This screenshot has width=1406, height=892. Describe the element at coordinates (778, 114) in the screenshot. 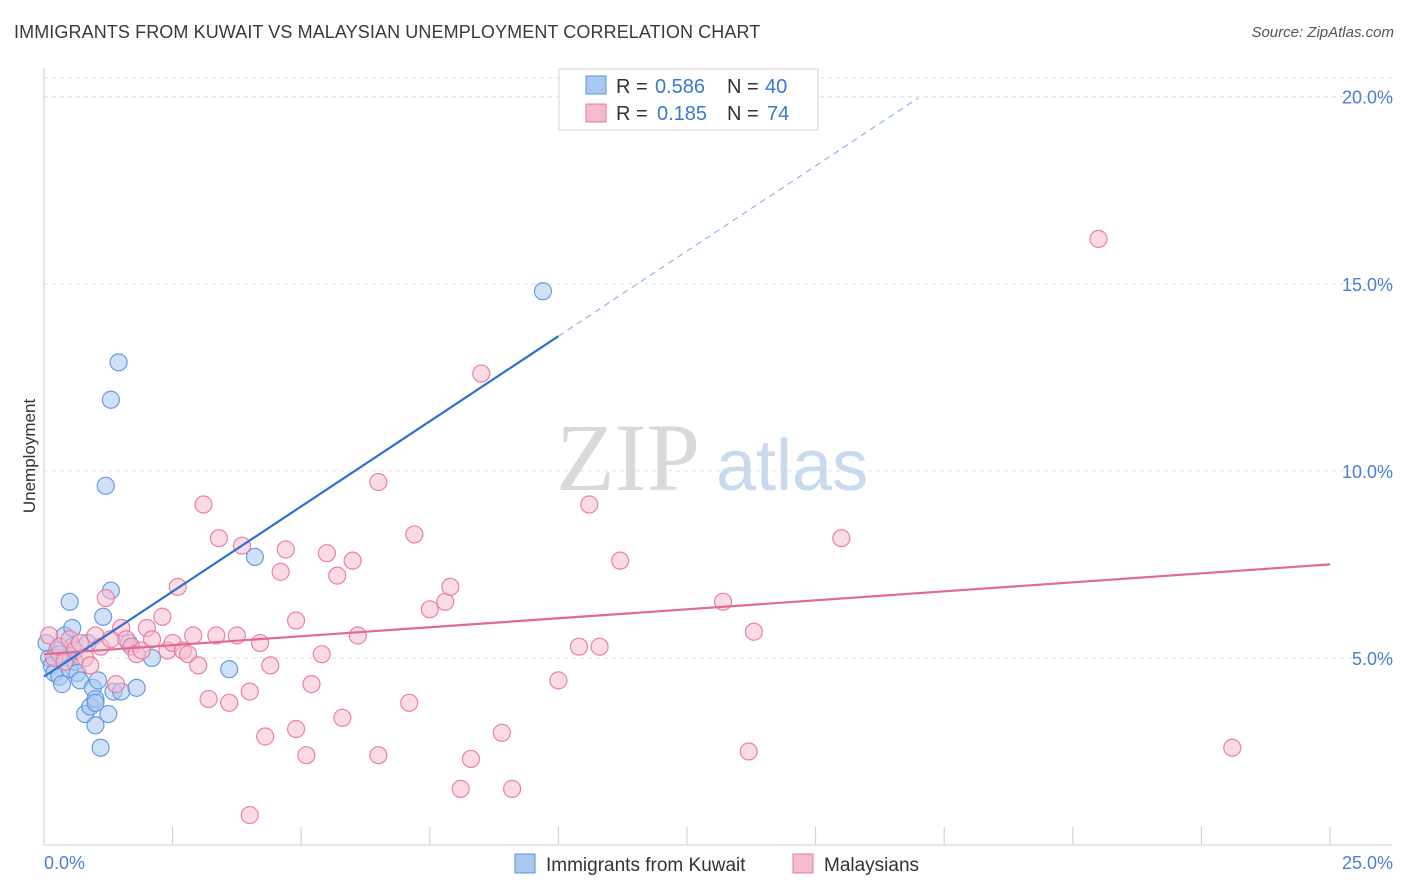

I see `legend-n-value-malaysians: 74` at that location.